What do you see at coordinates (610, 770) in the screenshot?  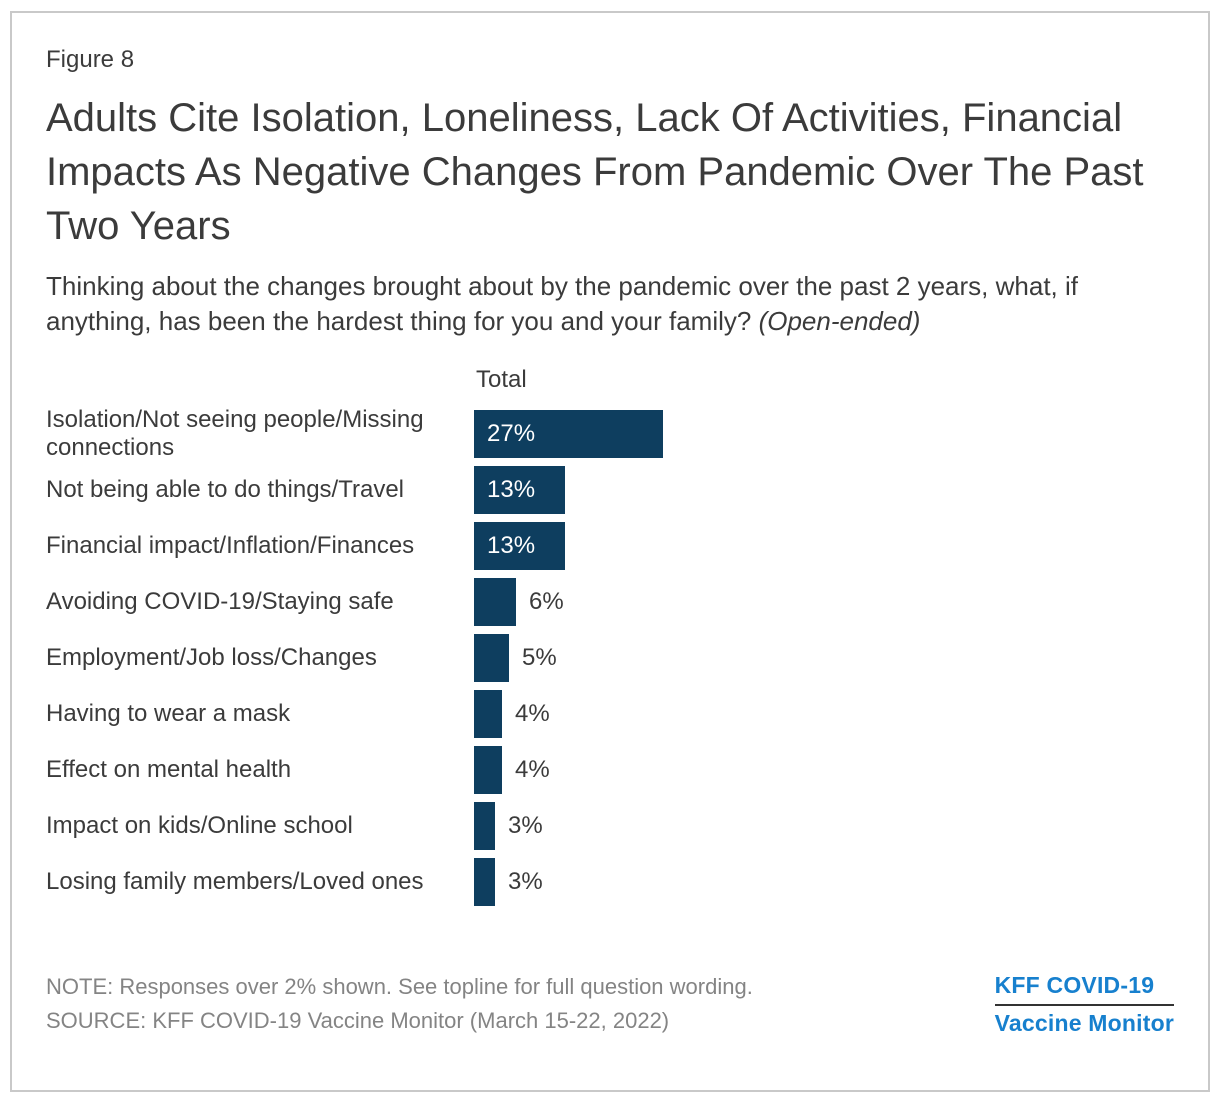 I see `chart-row: Effect on mental health 4%` at bounding box center [610, 770].